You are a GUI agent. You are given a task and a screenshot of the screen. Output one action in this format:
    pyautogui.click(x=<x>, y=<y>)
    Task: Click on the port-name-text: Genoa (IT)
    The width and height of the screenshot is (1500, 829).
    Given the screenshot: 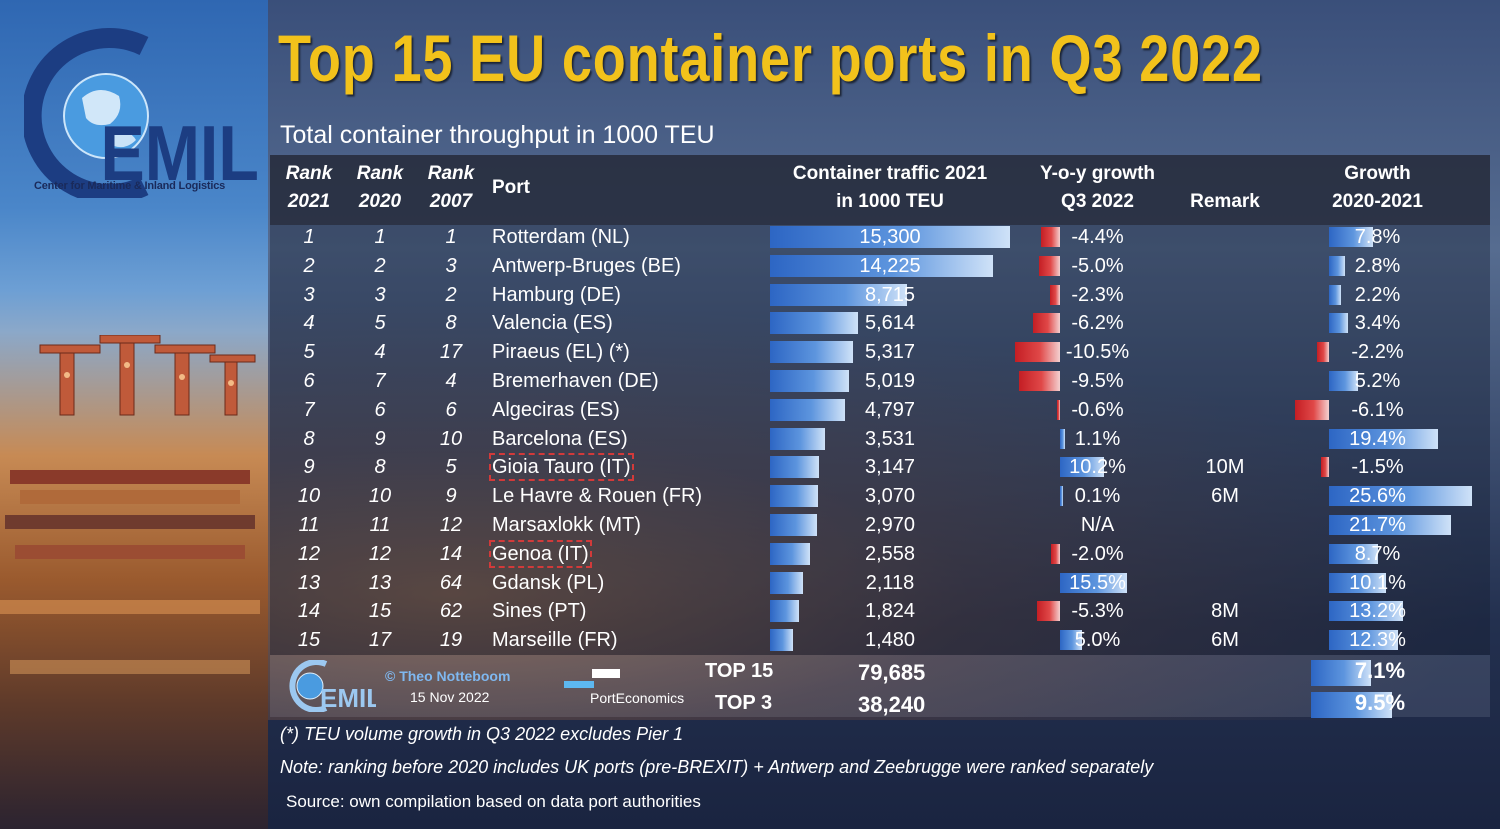 What is the action you would take?
    pyautogui.click(x=540, y=553)
    